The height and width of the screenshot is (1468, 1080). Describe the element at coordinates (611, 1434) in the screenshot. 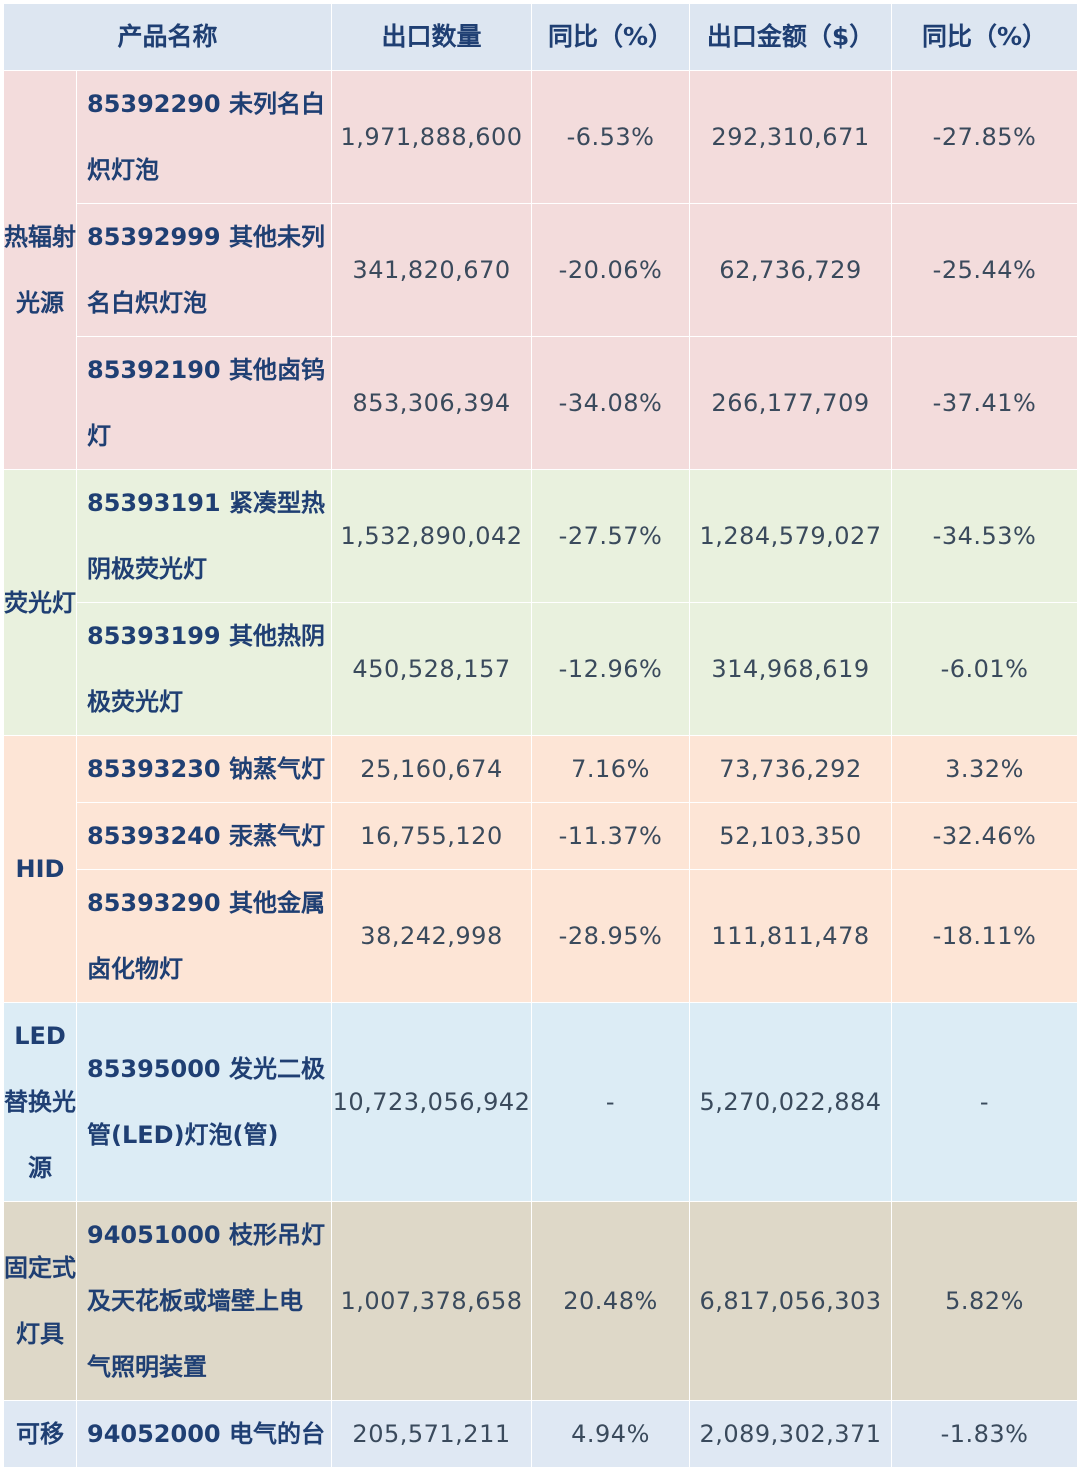

I see `qty-yoy-cell: 4.94%` at that location.